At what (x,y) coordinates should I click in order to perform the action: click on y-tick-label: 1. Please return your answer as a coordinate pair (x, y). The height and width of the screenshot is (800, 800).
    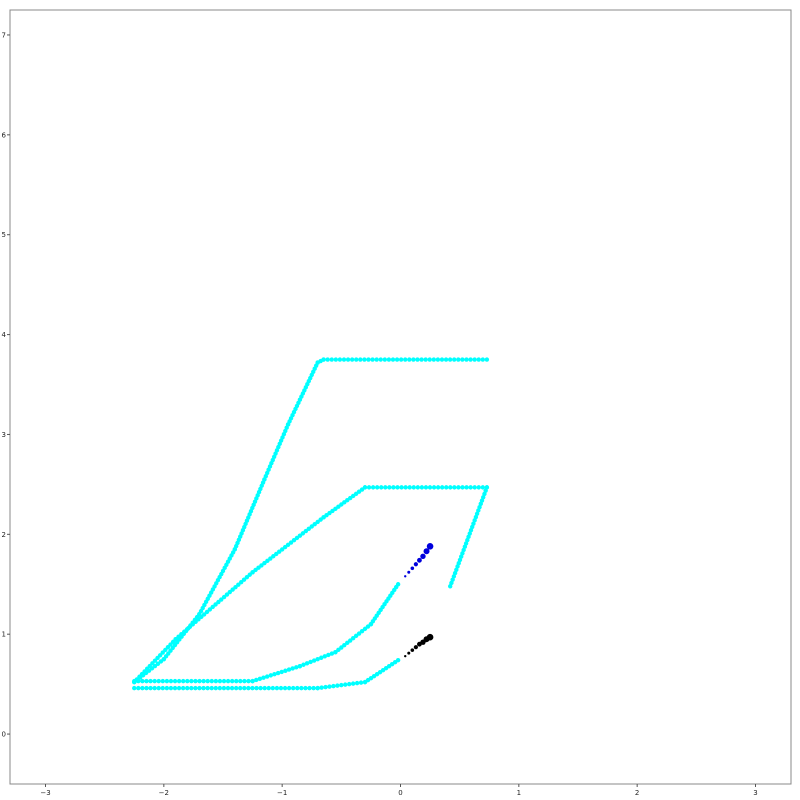
    Looking at the image, I should click on (4, 635).